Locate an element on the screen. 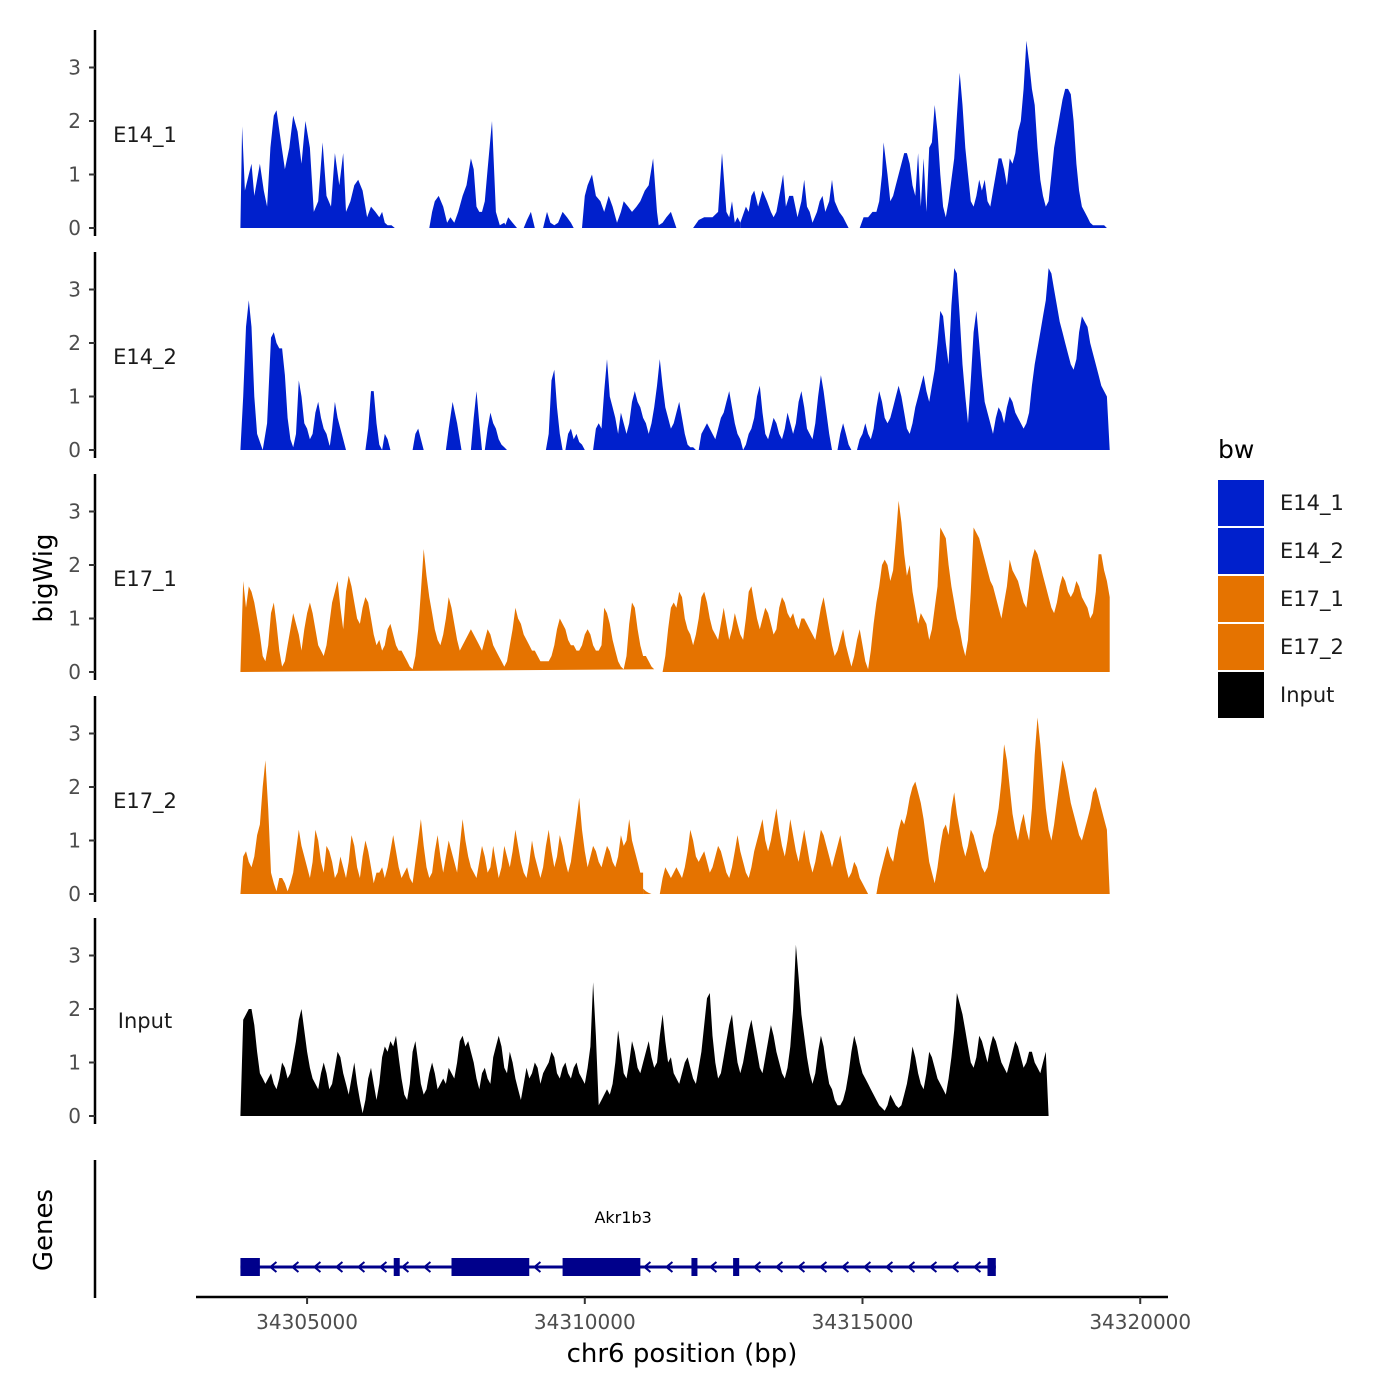 The height and width of the screenshot is (1400, 1400). track-e14_1: 0 1 2 3 E14_1 is located at coordinates (587, 135).